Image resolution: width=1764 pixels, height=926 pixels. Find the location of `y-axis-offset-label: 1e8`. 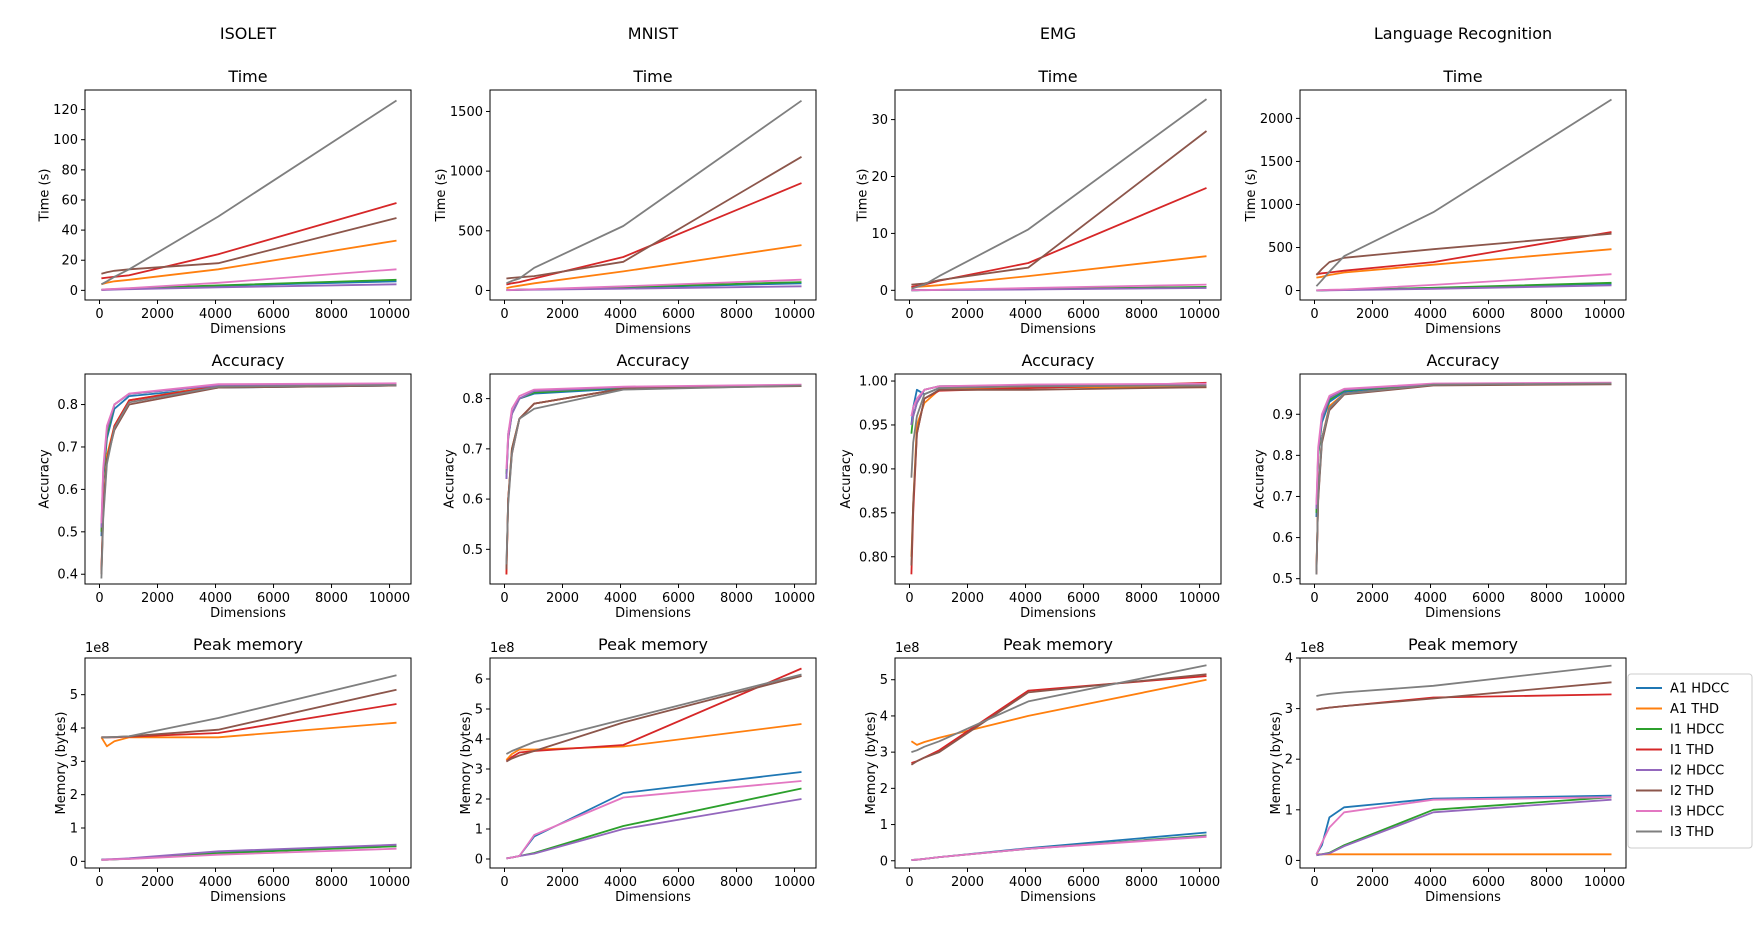

y-axis-offset-label: 1e8 is located at coordinates (1312, 648).